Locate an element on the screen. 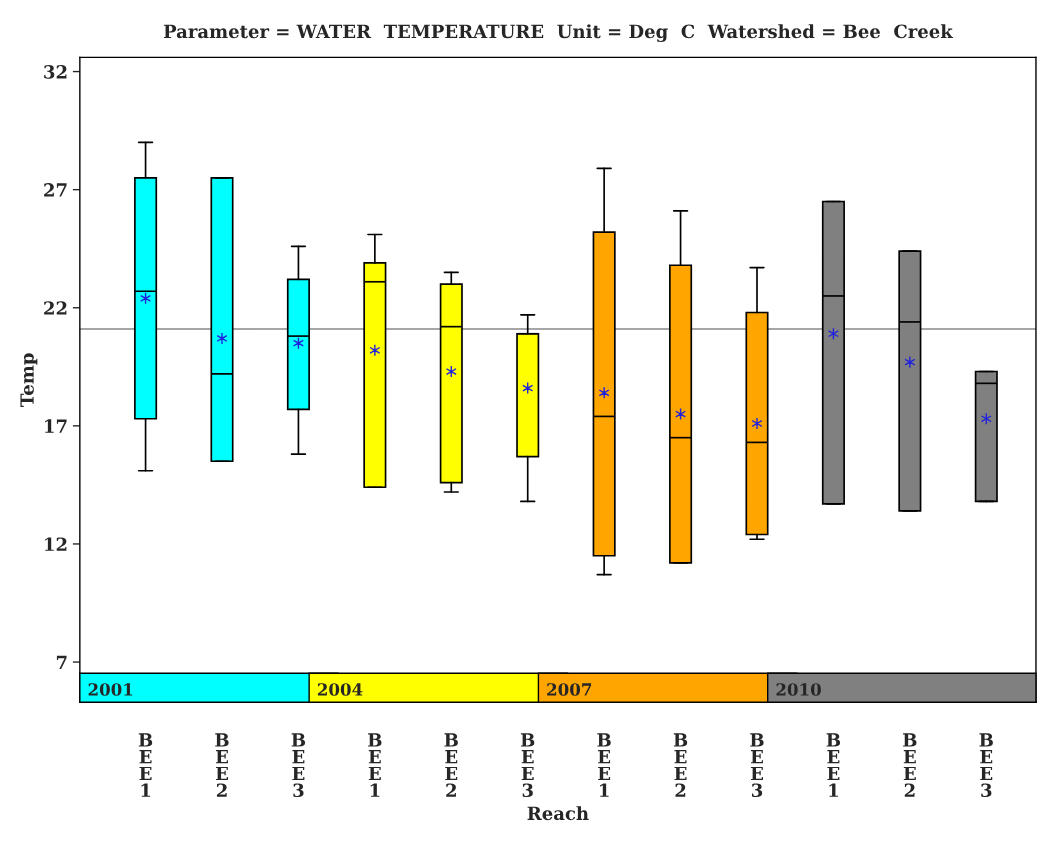 The image size is (1037, 844). text: 2001 is located at coordinates (110, 689).